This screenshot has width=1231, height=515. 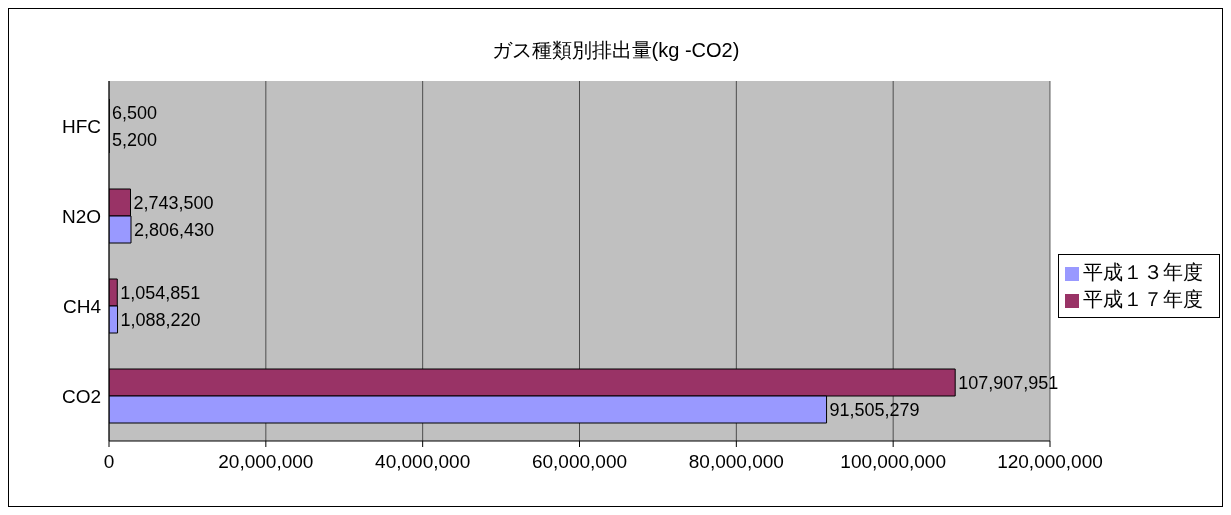 What do you see at coordinates (1143, 299) in the screenshot?
I see `legend-label: 平成１７年度` at bounding box center [1143, 299].